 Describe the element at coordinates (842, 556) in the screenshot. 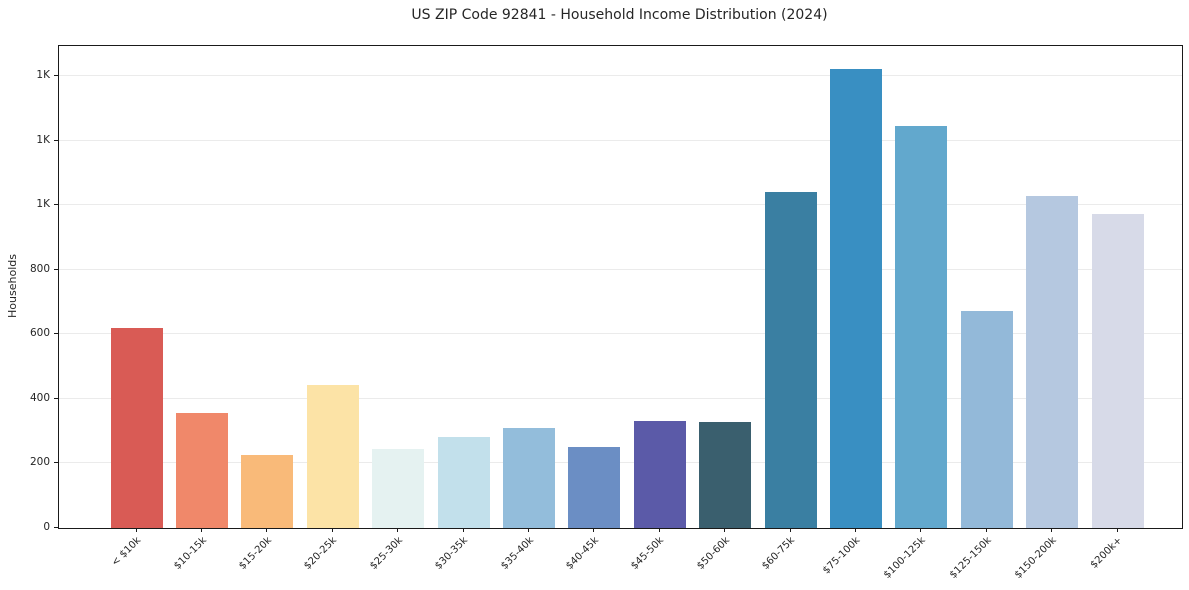

I see `x-tick-label: $75-100k` at that location.